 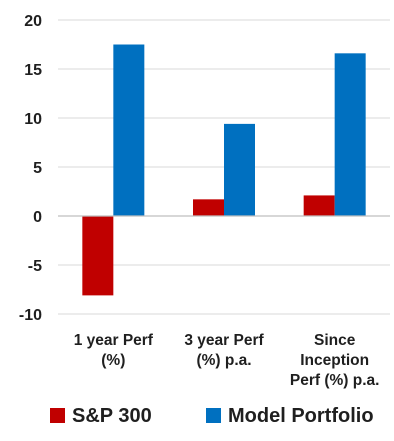 What do you see at coordinates (33, 119) in the screenshot?
I see `y-tick-label: 10` at bounding box center [33, 119].